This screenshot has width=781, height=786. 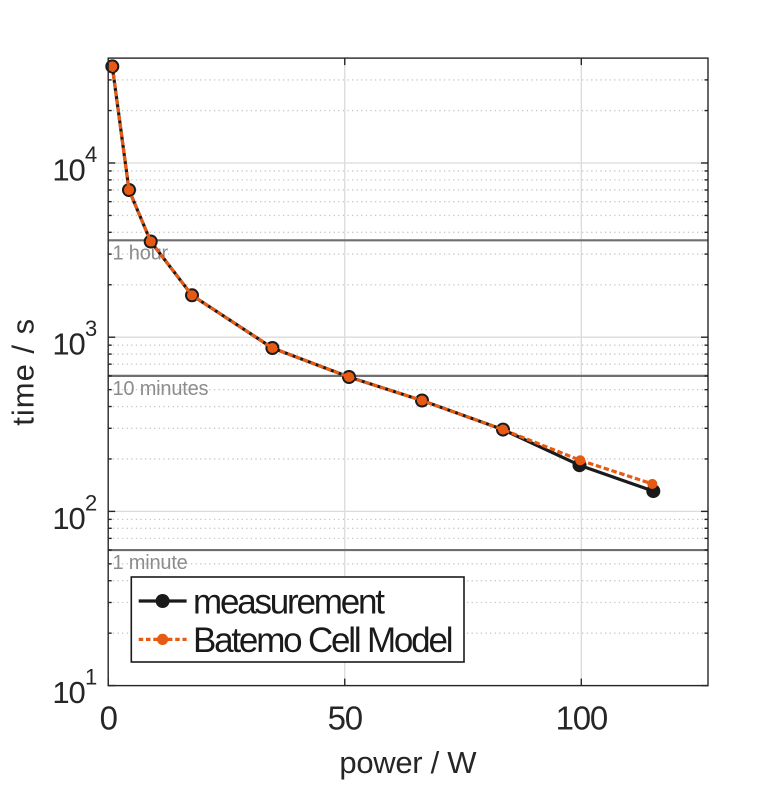 What do you see at coordinates (582, 718) in the screenshot?
I see `svg-text: 100` at bounding box center [582, 718].